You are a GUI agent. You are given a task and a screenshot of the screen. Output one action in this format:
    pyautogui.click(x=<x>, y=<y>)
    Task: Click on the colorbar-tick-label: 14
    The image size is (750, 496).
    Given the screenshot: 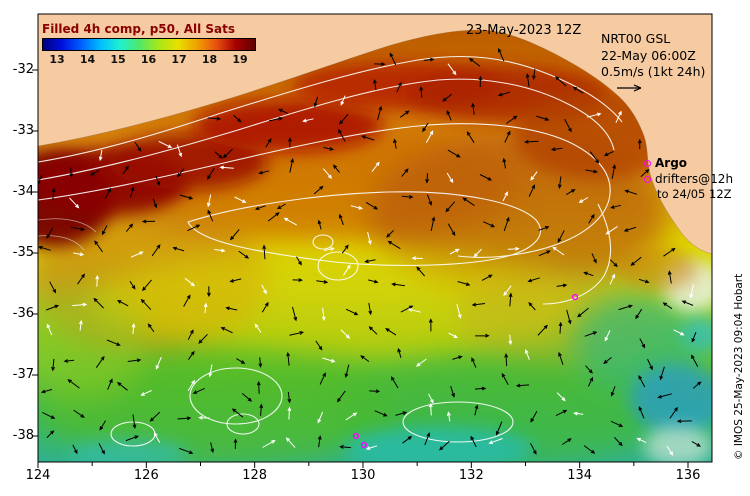 What is the action you would take?
    pyautogui.click(x=87, y=59)
    